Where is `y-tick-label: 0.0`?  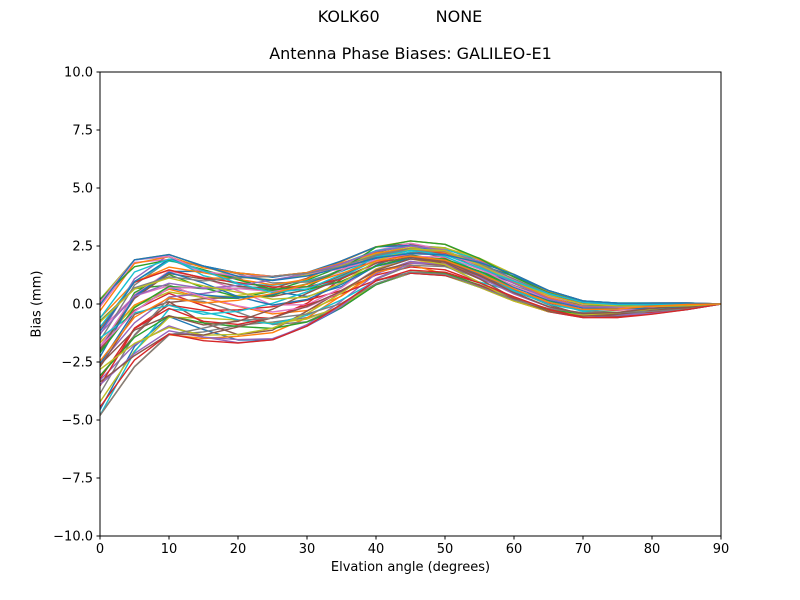 y-tick-label: 0.0 is located at coordinates (82, 305).